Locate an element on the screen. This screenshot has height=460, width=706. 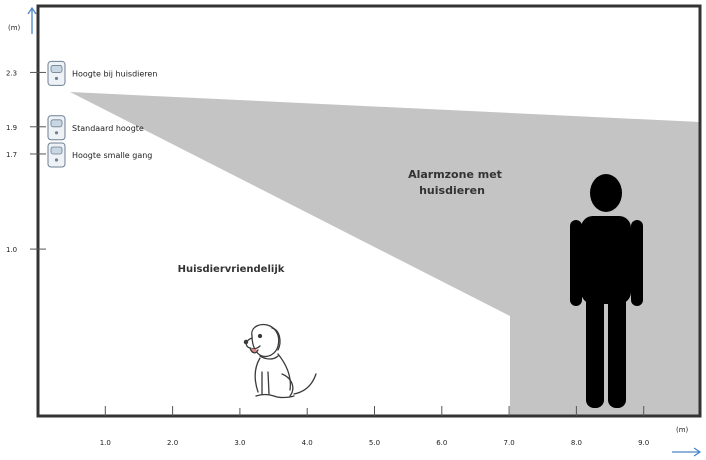
y-tick-label: 1.7 is located at coordinates (11, 155).